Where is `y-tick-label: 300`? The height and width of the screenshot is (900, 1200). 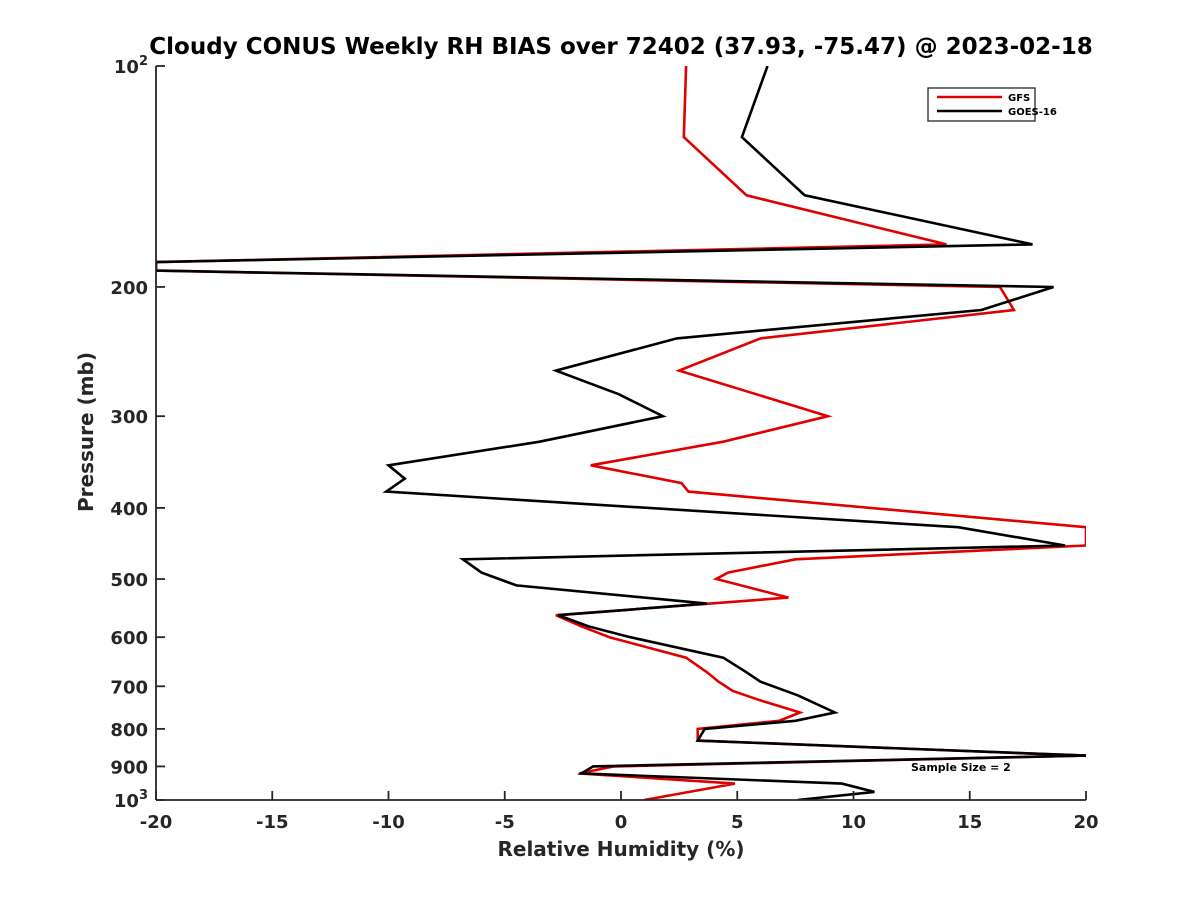 y-tick-label: 300 is located at coordinates (129, 417).